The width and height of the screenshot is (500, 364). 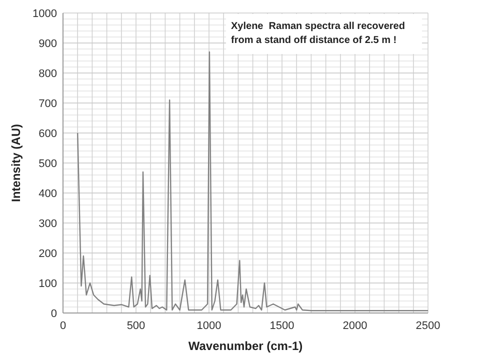 I want to click on y-tick-label: 900, so click(x=47, y=44).